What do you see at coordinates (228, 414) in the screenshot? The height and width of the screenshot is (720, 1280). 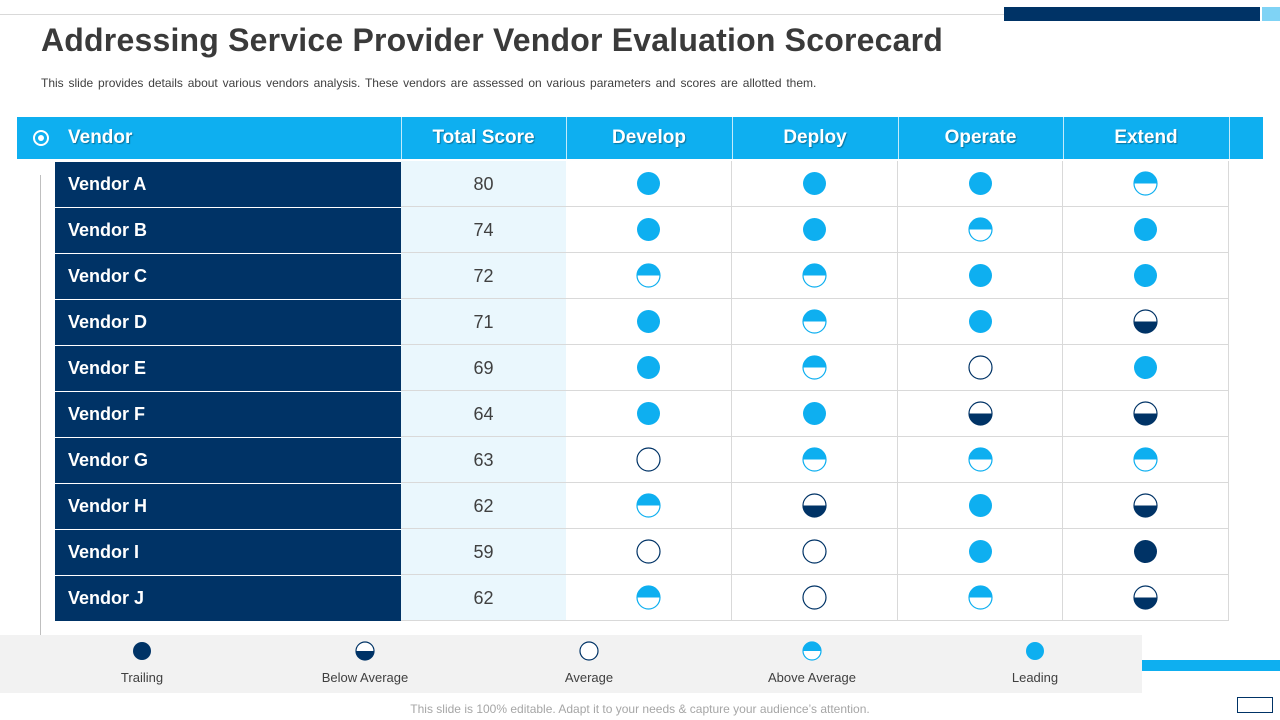 I see `vendor-name: Vendor F` at bounding box center [228, 414].